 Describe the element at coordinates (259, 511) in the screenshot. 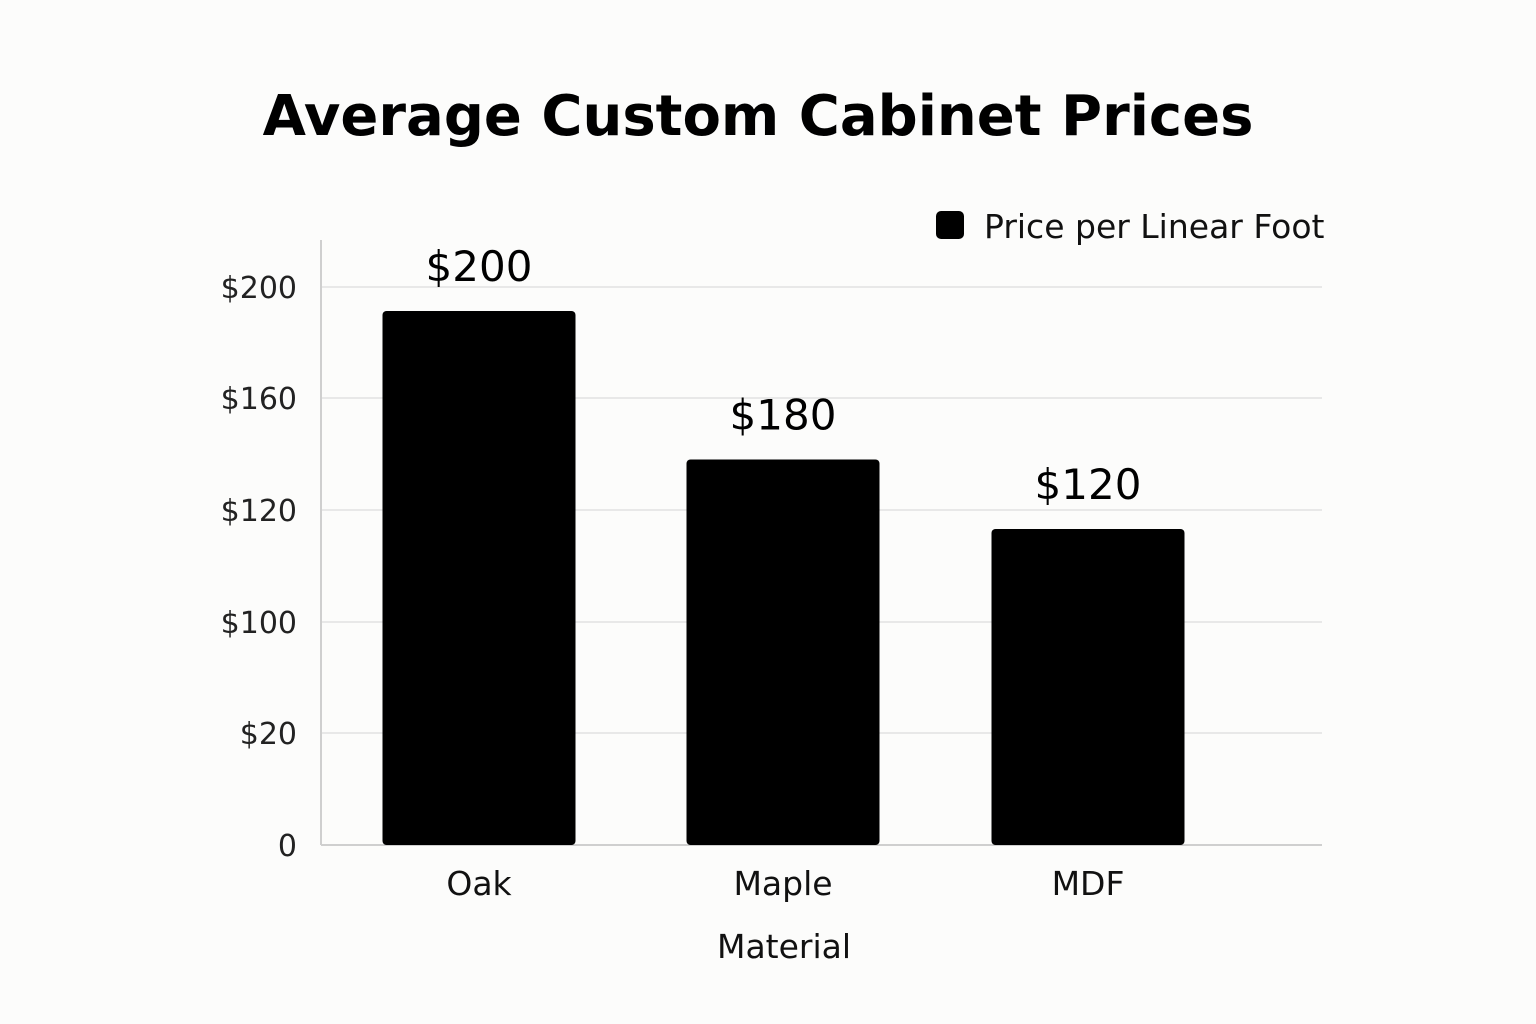

I see `y-tick-label: $120` at that location.